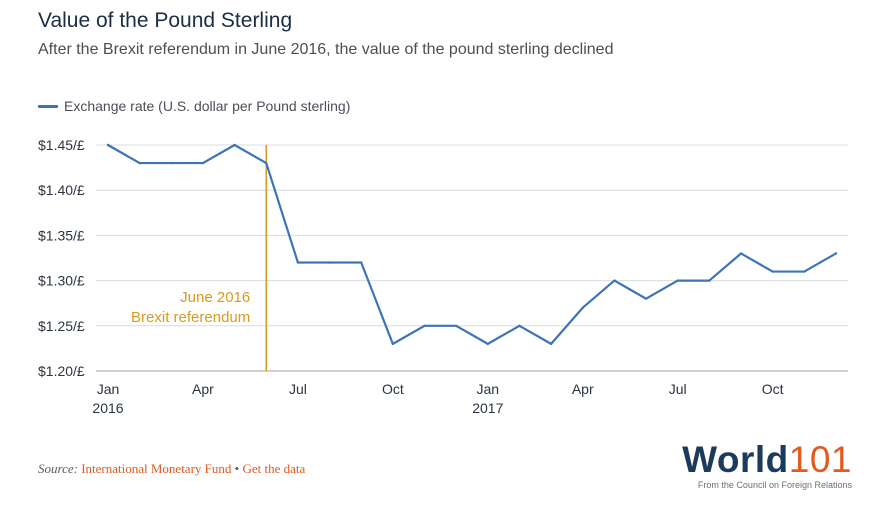  What do you see at coordinates (107, 408) in the screenshot?
I see `x-tick-sublabel: 2016` at bounding box center [107, 408].